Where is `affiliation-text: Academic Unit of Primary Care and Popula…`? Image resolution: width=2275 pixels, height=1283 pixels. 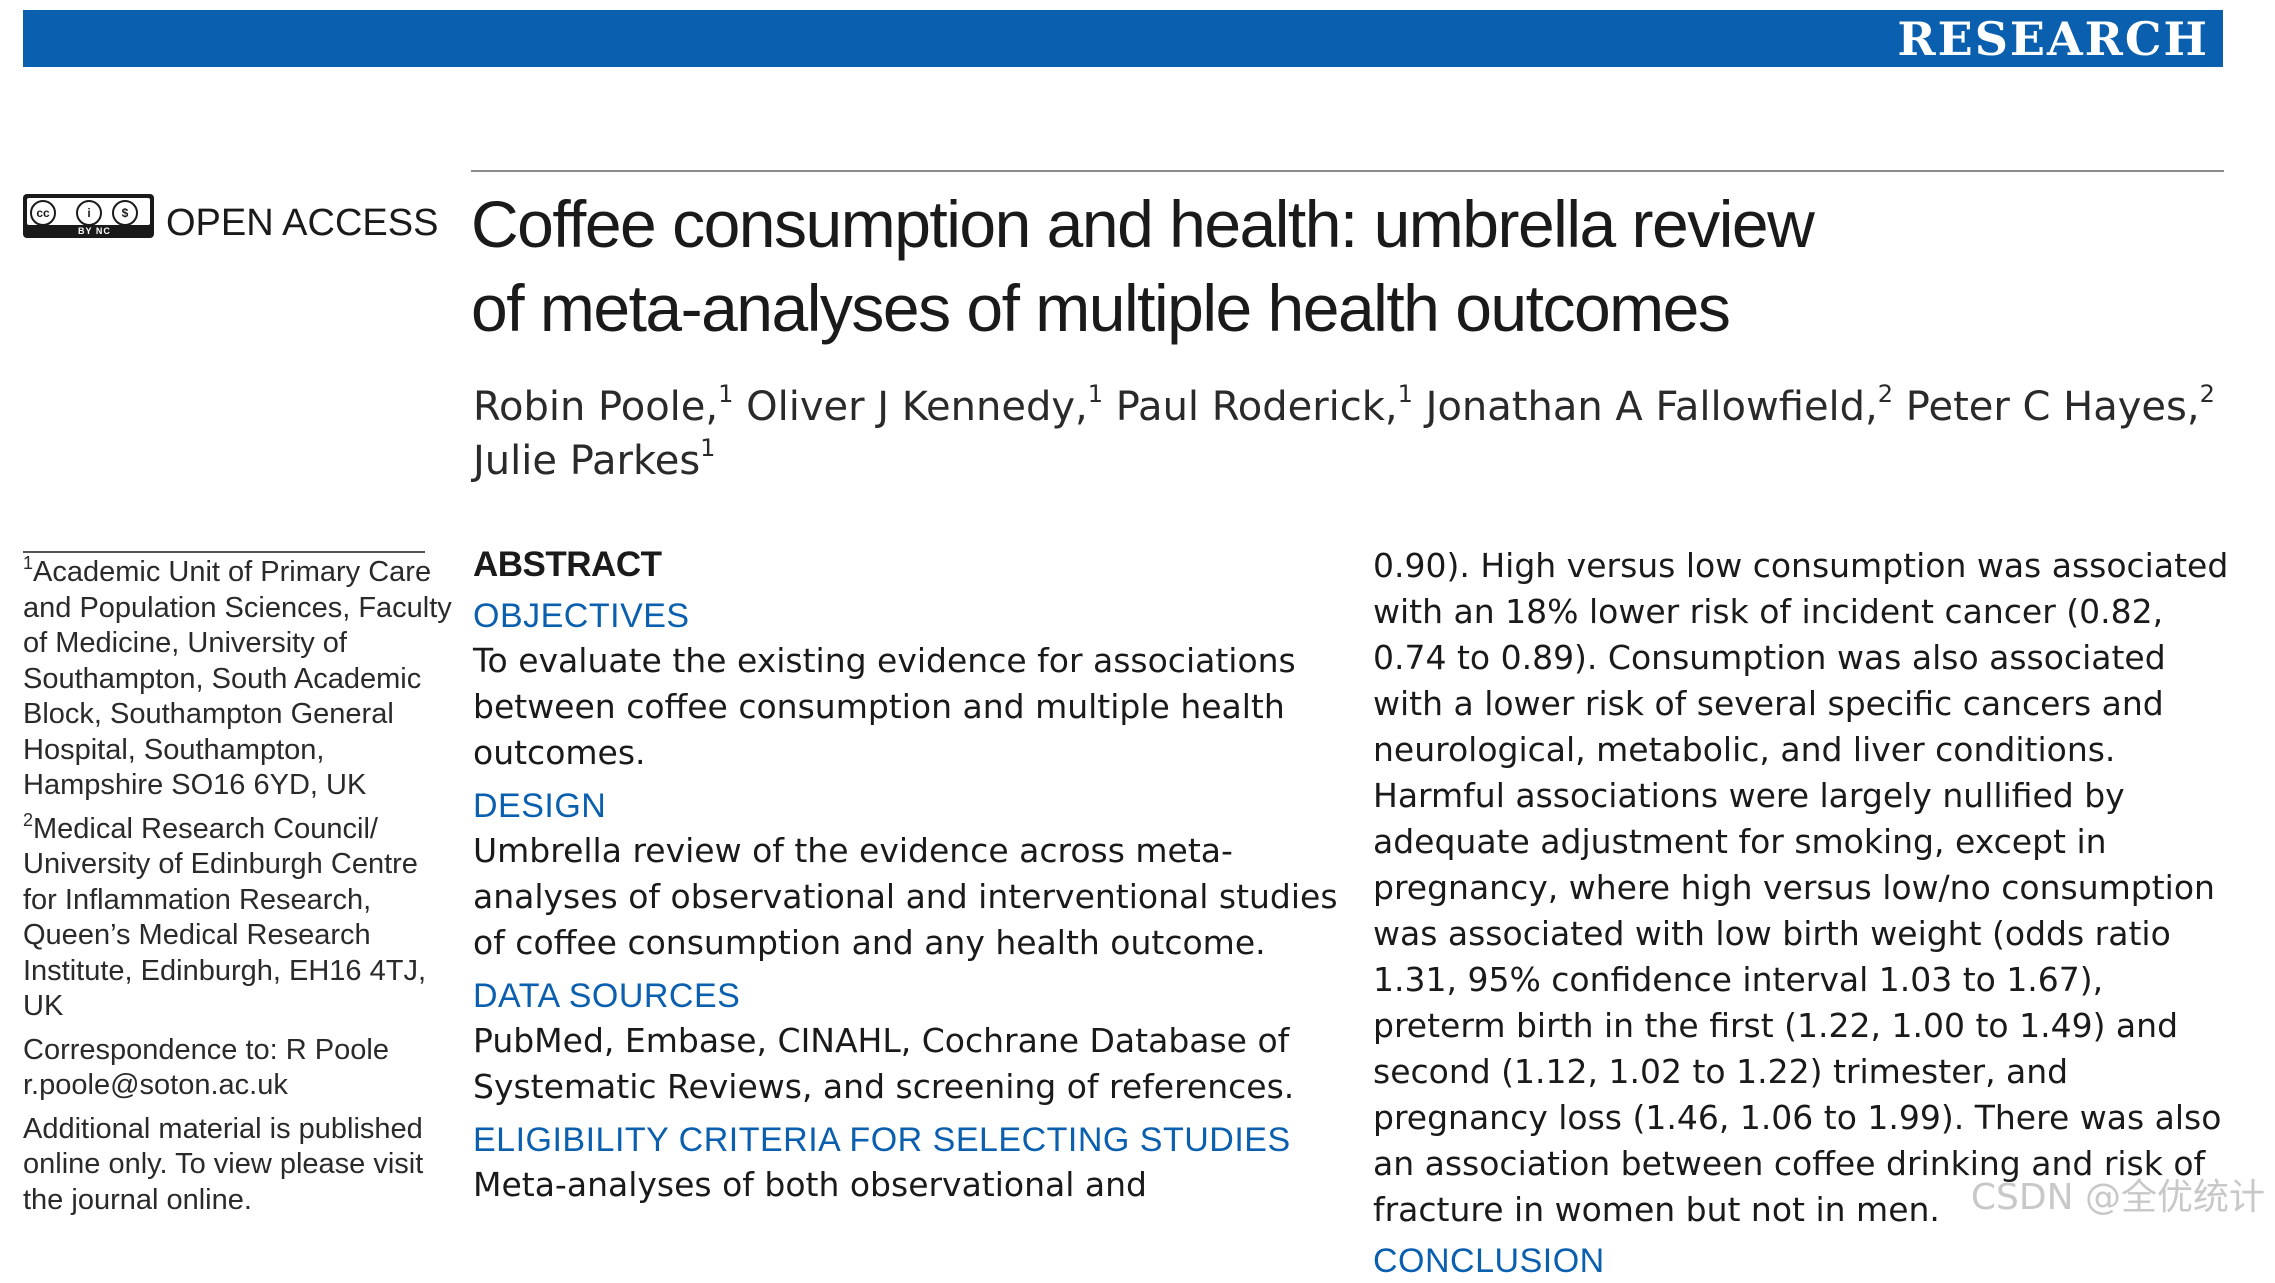
affiliation-text: Academic Unit of Primary Care and Popula… is located at coordinates (237, 678).